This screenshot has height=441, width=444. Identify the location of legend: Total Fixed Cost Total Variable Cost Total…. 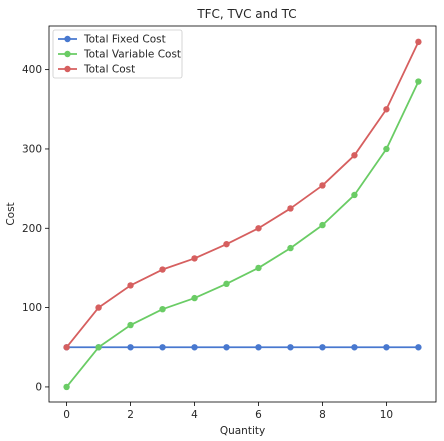
(117, 54).